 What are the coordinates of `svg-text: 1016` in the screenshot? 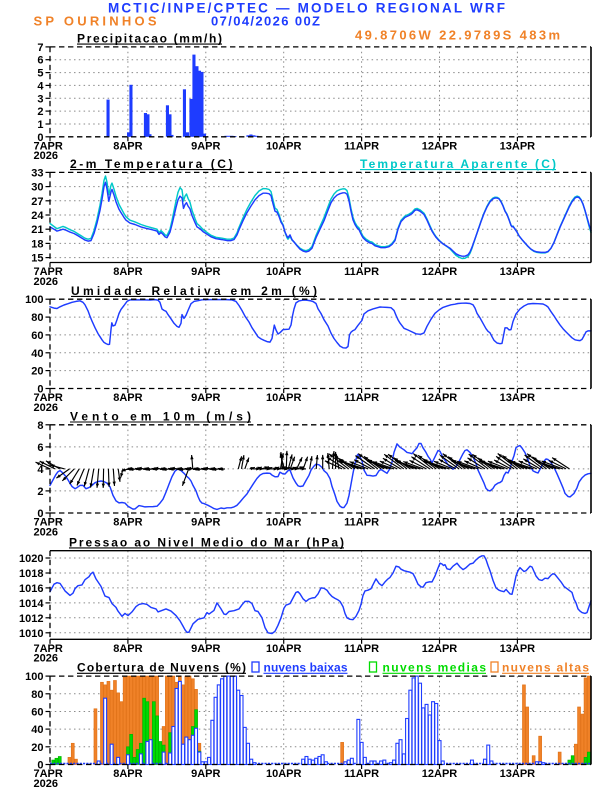 It's located at (31, 589).